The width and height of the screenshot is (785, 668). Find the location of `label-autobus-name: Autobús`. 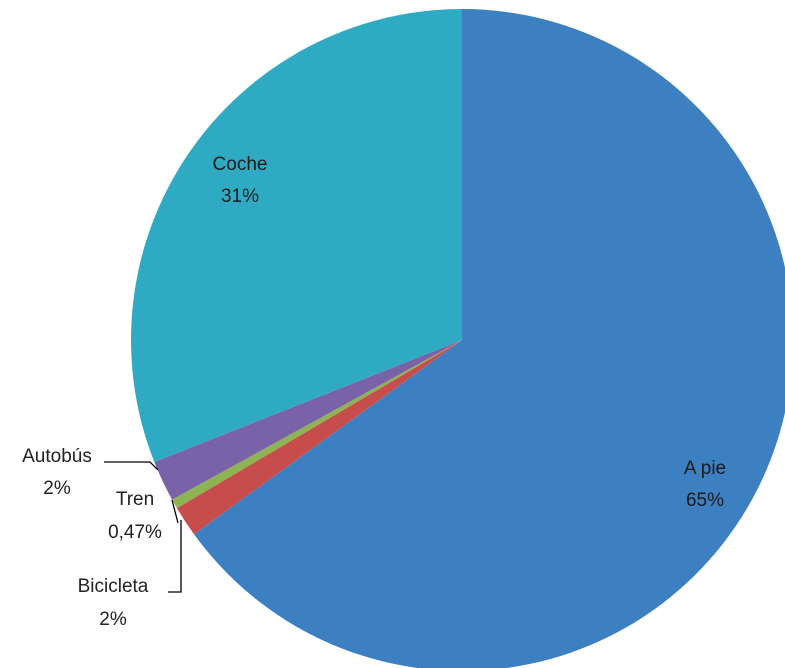

label-autobus-name: Autobús is located at coordinates (57, 456).